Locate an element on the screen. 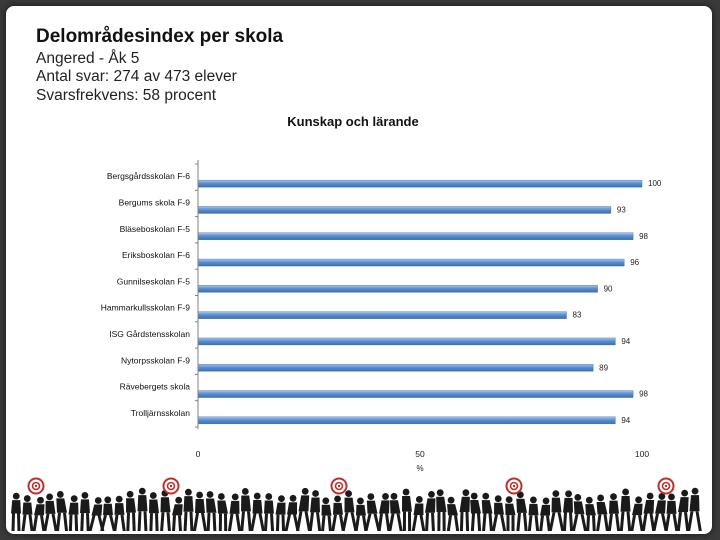  value-label: 83 is located at coordinates (577, 315).